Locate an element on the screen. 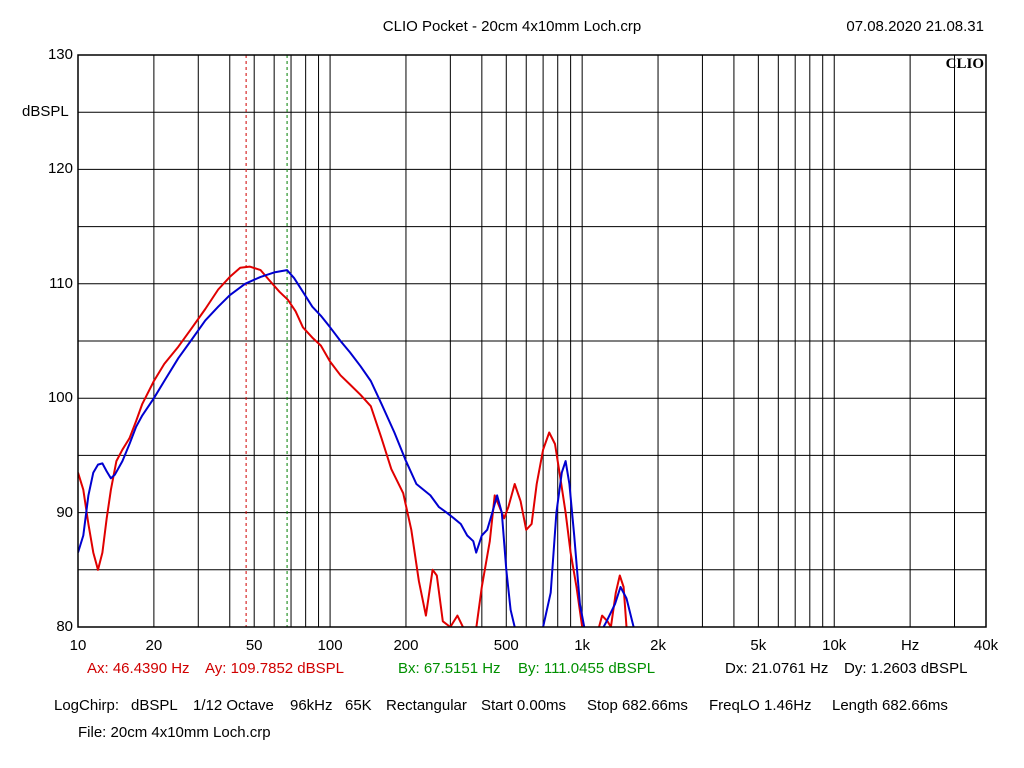  cursor-a-x-readout: Ax: 46.4390 Hz is located at coordinates (138, 668).